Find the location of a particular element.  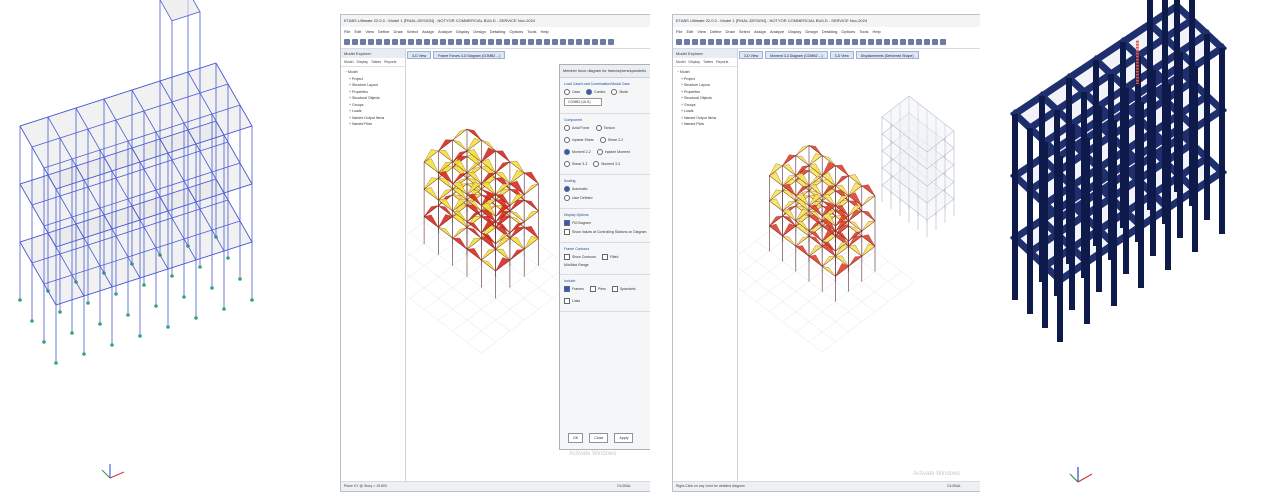

menu-item: File is located at coordinates (347, 31).